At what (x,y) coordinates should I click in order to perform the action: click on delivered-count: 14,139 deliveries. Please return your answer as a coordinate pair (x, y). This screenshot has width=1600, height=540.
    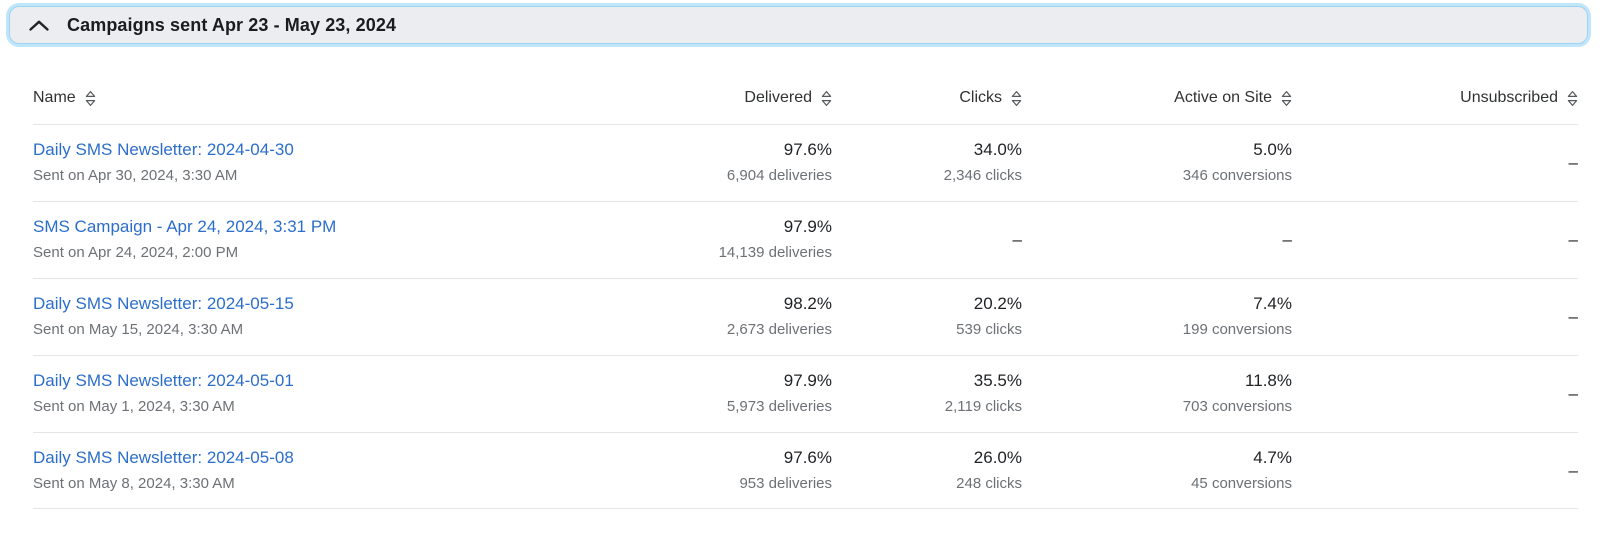
    Looking at the image, I should click on (775, 252).